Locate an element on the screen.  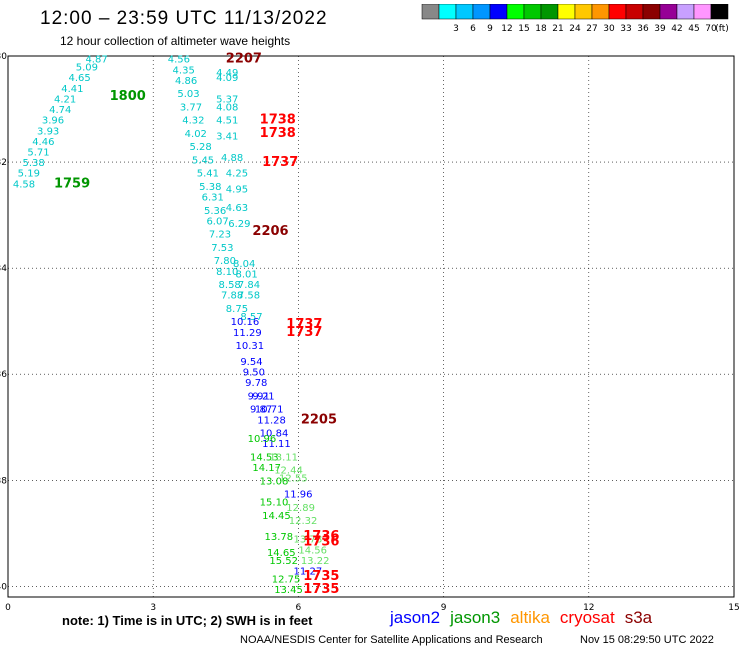
scale-label: 36 is located at coordinates (643, 29).